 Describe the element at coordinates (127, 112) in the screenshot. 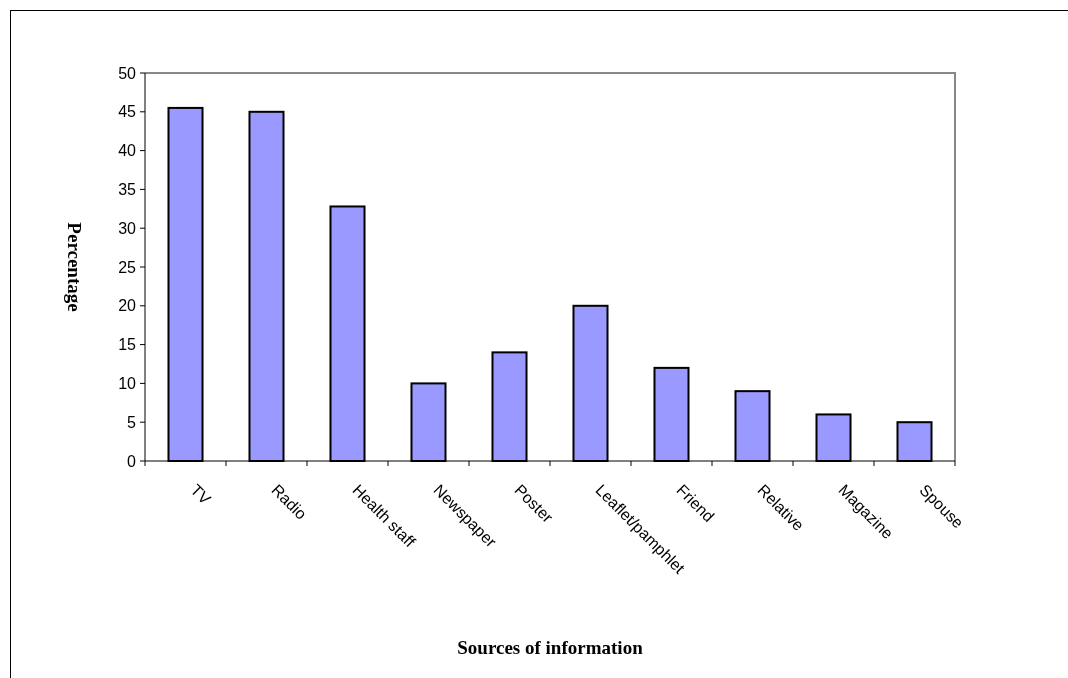

I see `y-tick-label: 45` at that location.